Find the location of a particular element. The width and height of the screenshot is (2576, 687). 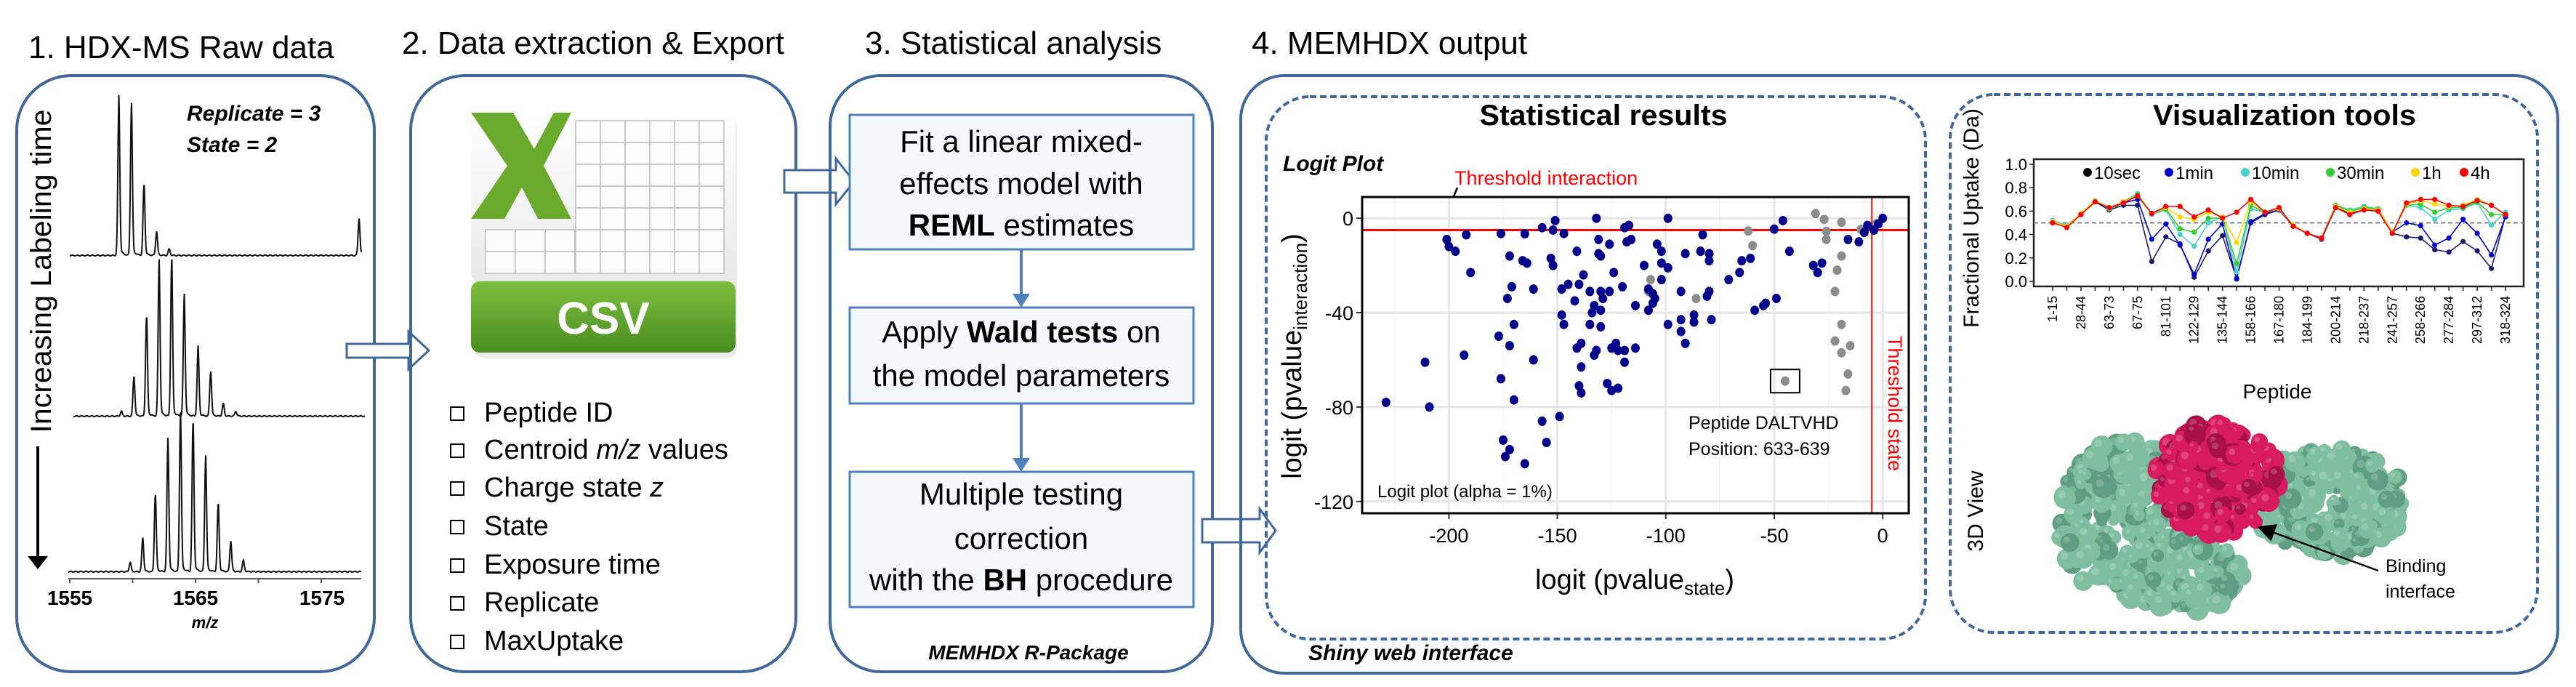

3d-view-label: 3D View is located at coordinates (1976, 511).